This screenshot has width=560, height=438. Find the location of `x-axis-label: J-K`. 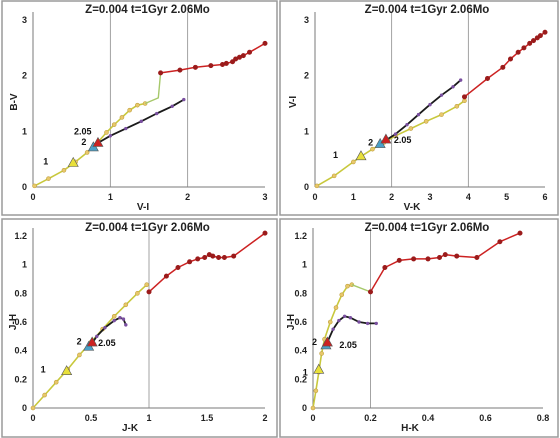

x-axis-label: J-K is located at coordinates (130, 428).